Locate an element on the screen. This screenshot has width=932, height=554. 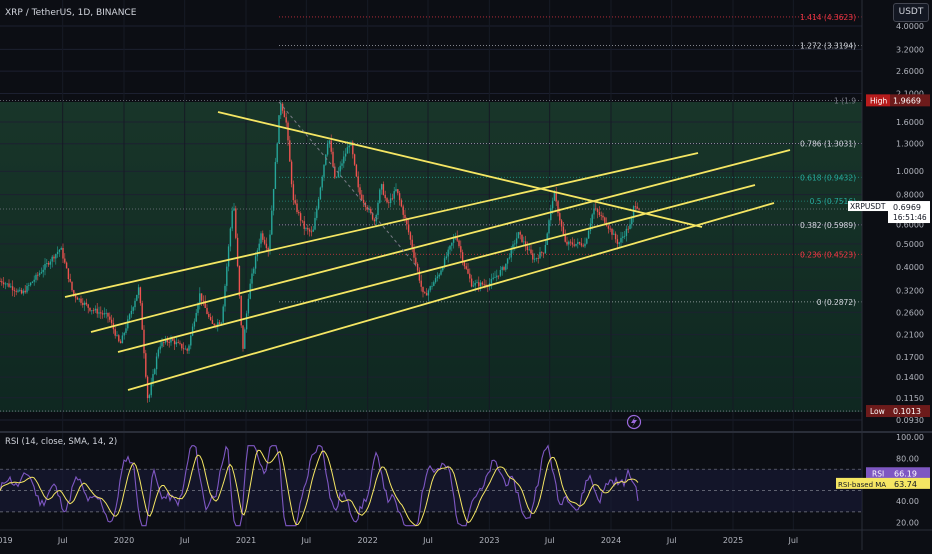
lightning-icon is located at coordinates (634, 422).